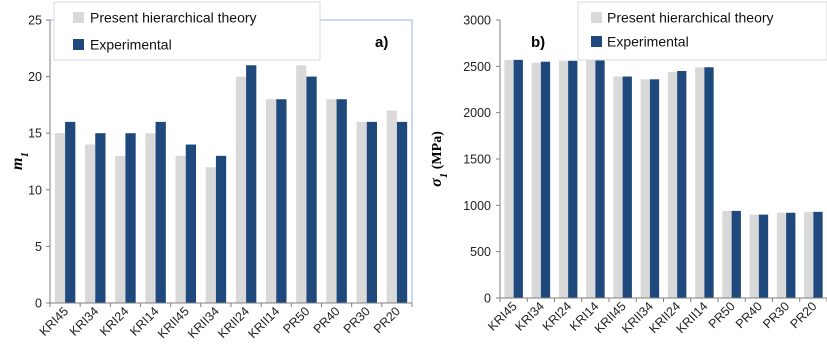  Describe the element at coordinates (477, 113) in the screenshot. I see `y-tick-label: 2000` at that location.